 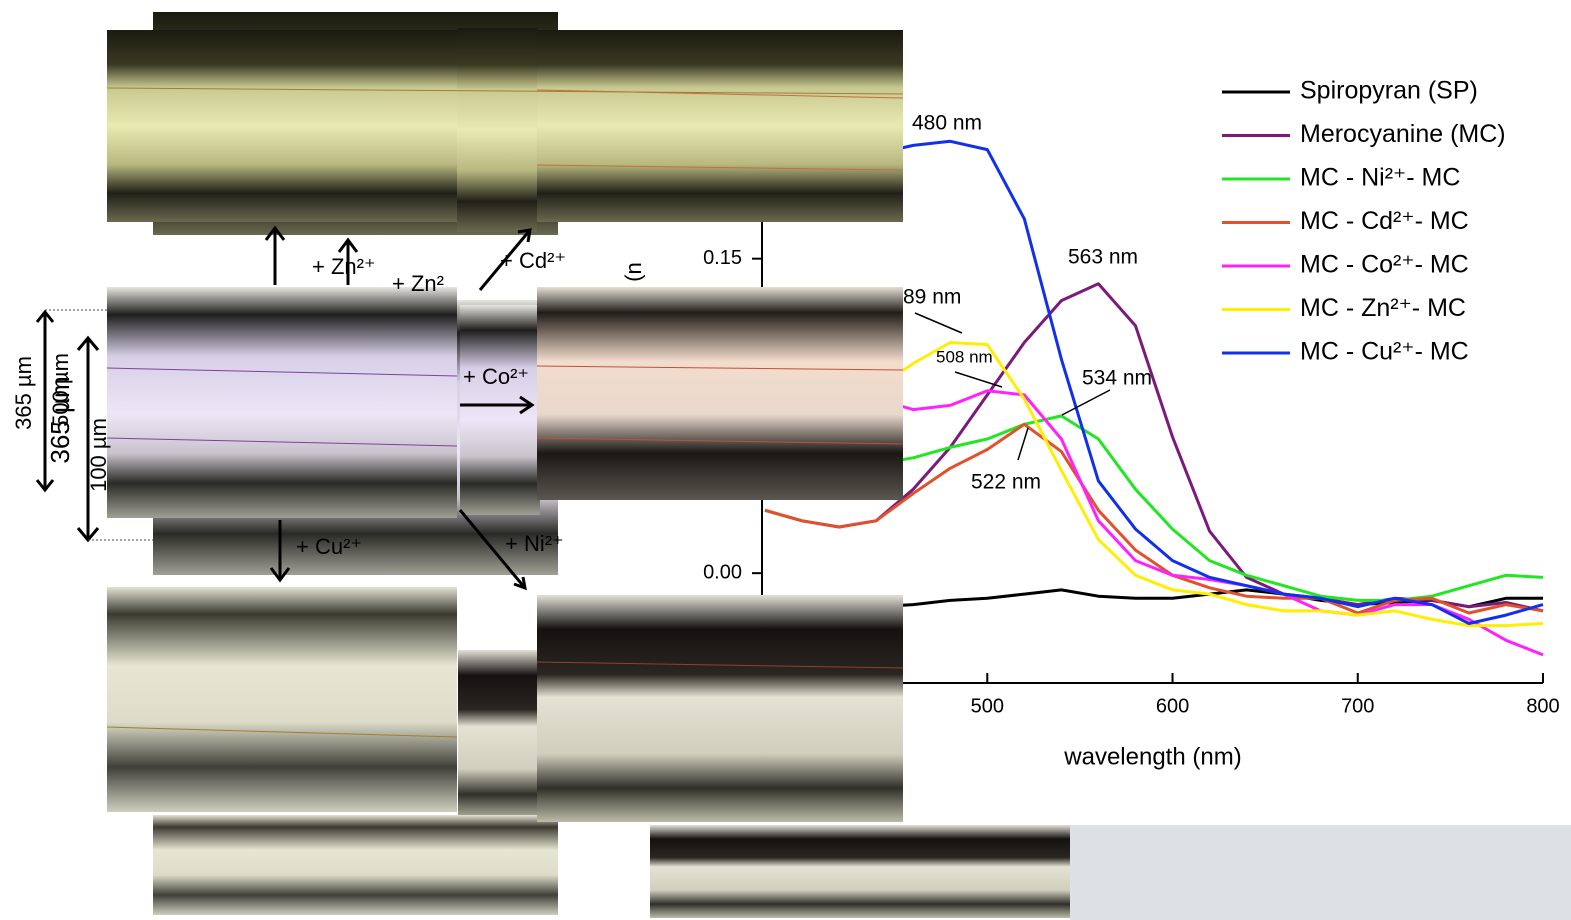 What do you see at coordinates (987, 706) in the screenshot?
I see `x-tick-label: 500` at bounding box center [987, 706].